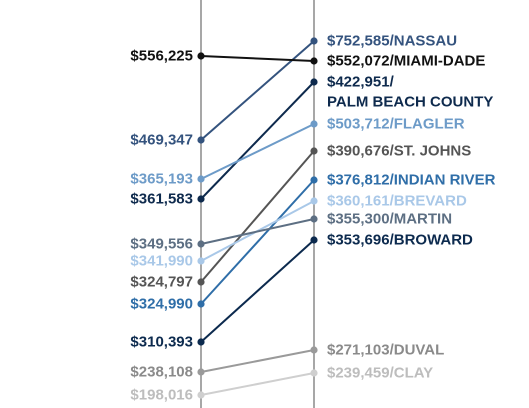 Image resolution: width=529 pixels, height=408 pixels. What do you see at coordinates (389, 219) in the screenshot?
I see `end-label-martin: $355,300/MARTIN` at bounding box center [389, 219].